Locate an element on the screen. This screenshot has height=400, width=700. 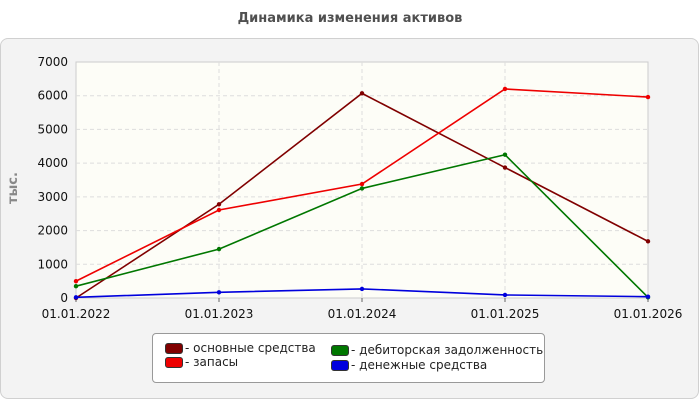
y-tick-label: 6000 is located at coordinates (52, 96).